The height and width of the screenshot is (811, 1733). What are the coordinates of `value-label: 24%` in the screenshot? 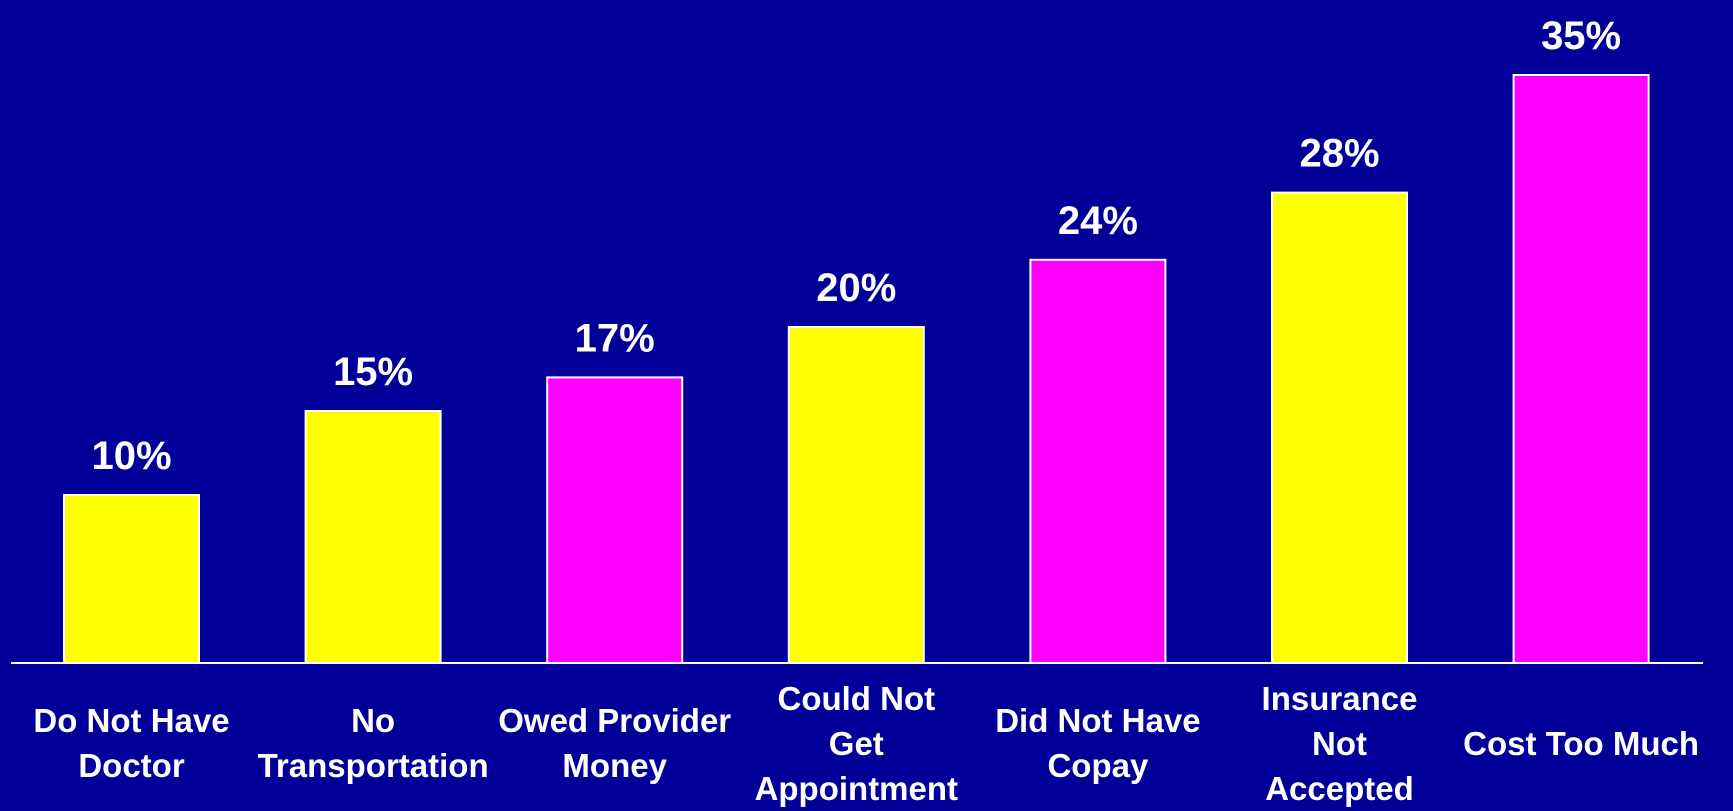 It's located at (1098, 221).